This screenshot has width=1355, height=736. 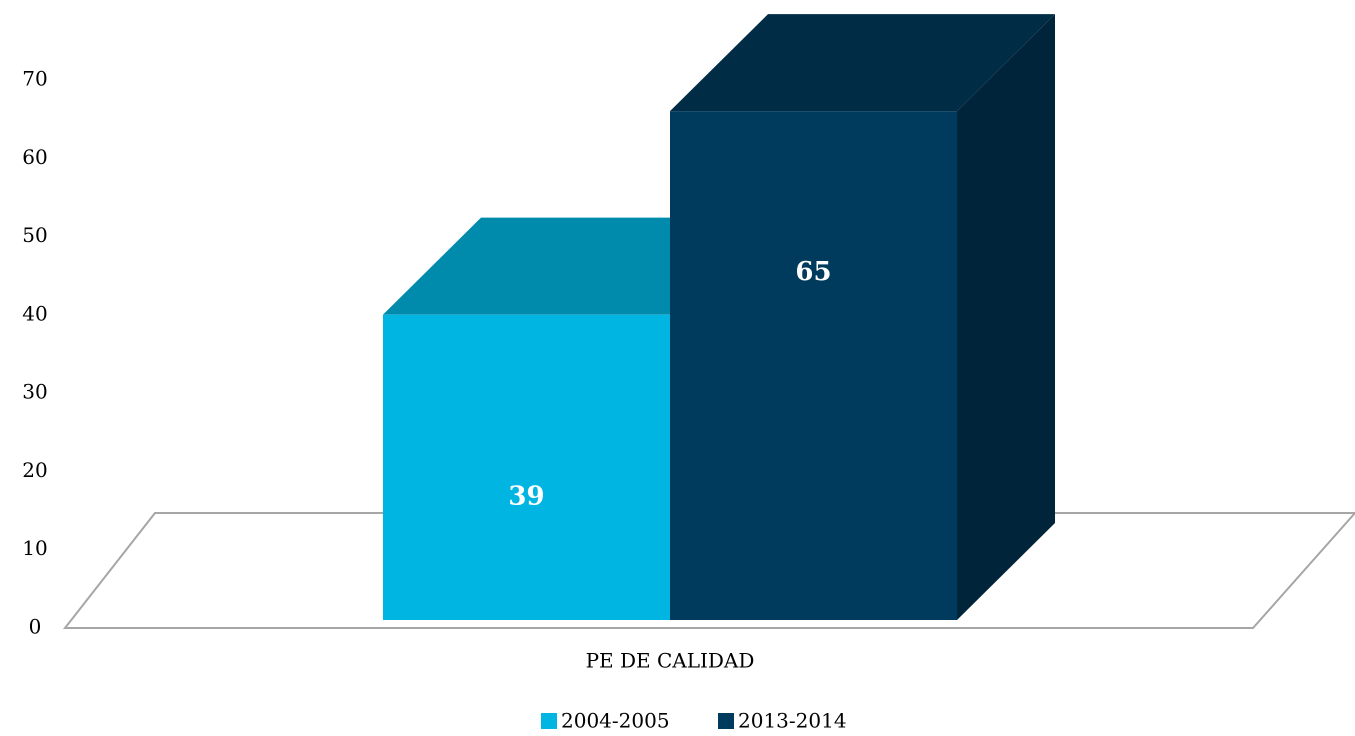 I want to click on y-tick-label: 60, so click(x=34, y=157).